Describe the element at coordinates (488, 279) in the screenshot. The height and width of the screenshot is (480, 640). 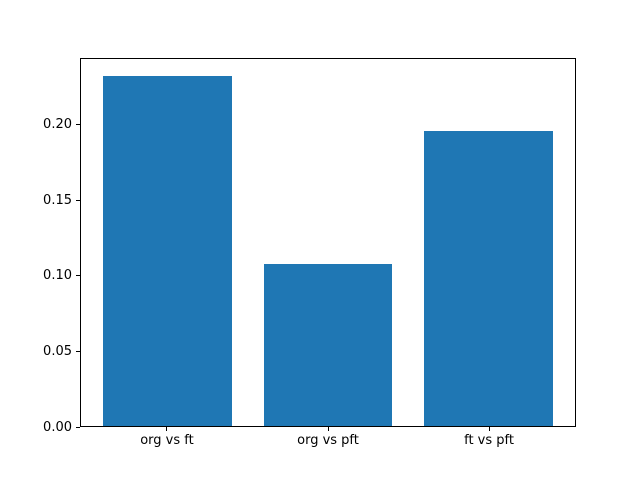
I see `bar-ft-vs-pft` at that location.